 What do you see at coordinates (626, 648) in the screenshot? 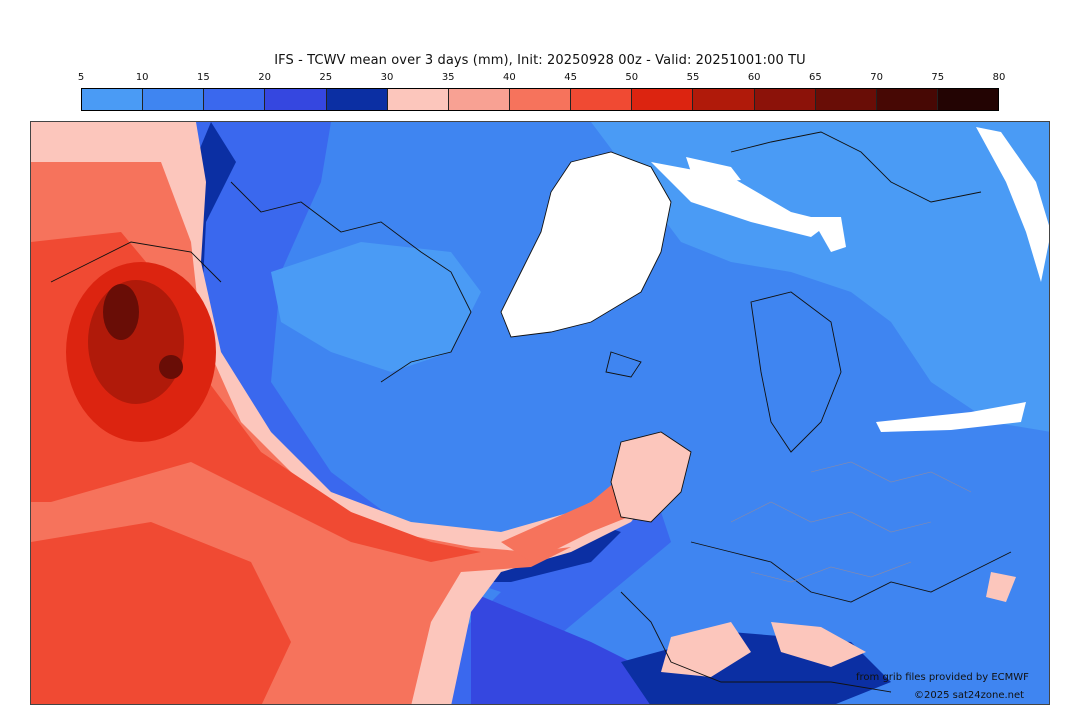
I see `navy-south` at bounding box center [626, 648].